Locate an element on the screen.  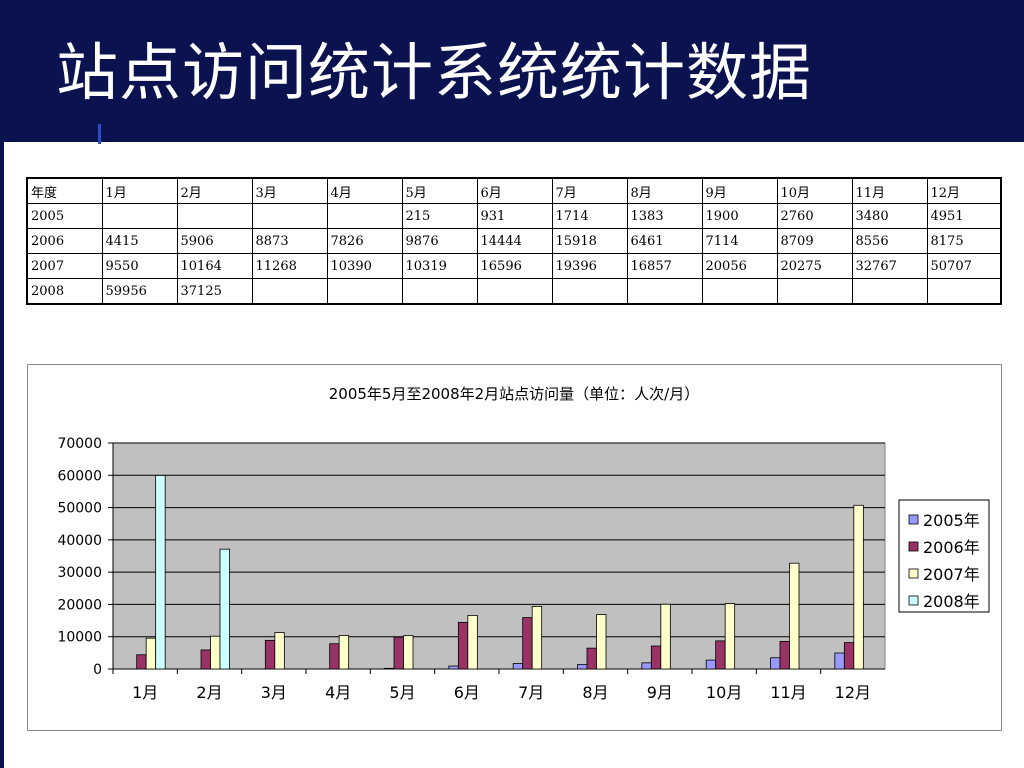
table-header-cell: 8月 is located at coordinates (664, 190).